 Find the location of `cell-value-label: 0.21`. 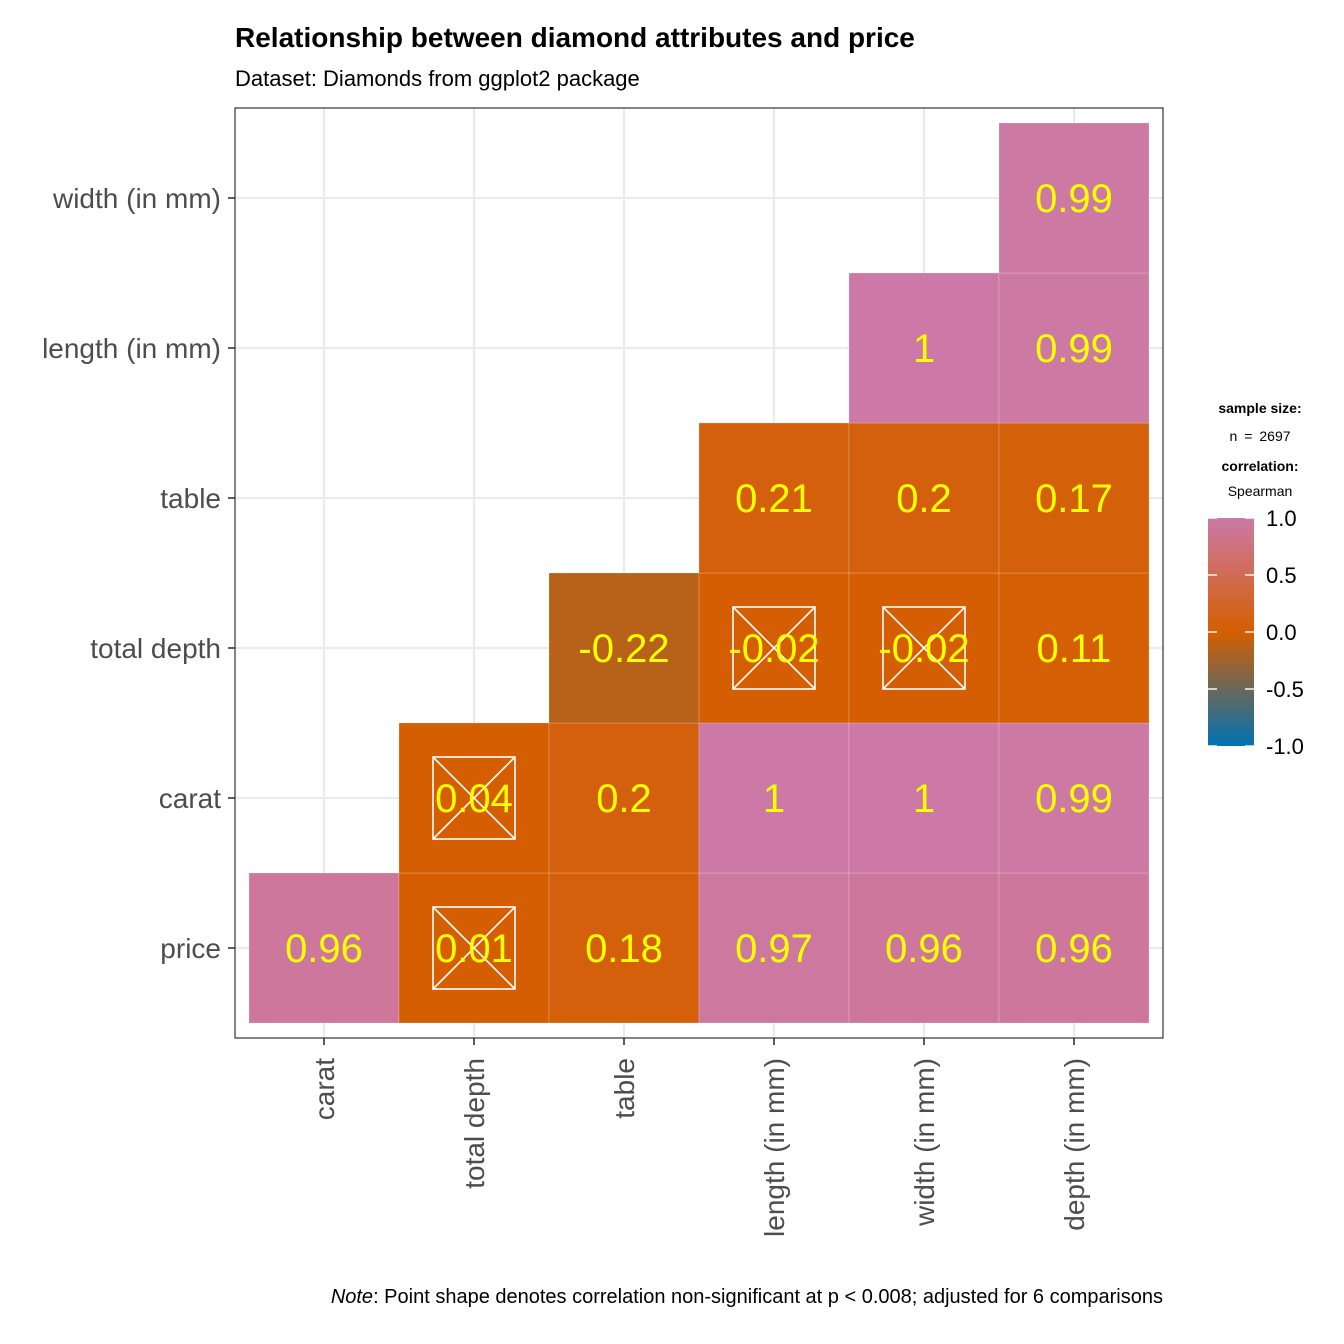

cell-value-label: 0.21 is located at coordinates (774, 499).